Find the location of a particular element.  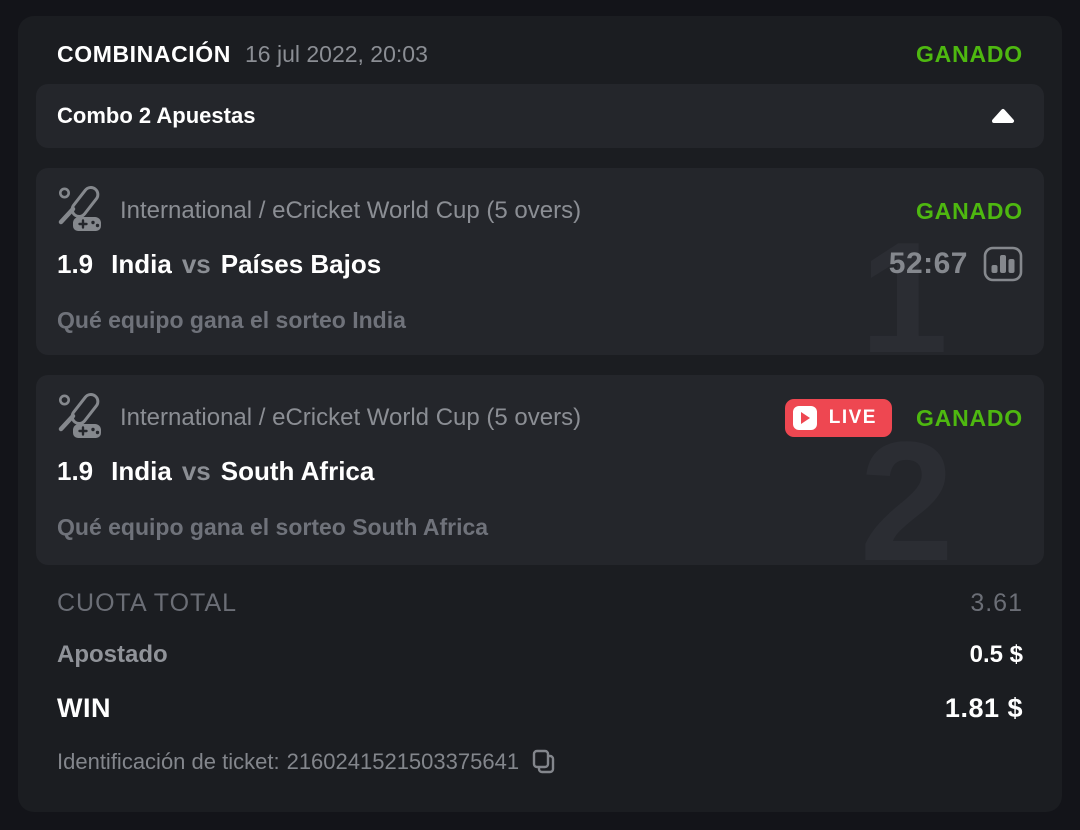

combo-toggle: Combo 2 Apuestas is located at coordinates (540, 116).